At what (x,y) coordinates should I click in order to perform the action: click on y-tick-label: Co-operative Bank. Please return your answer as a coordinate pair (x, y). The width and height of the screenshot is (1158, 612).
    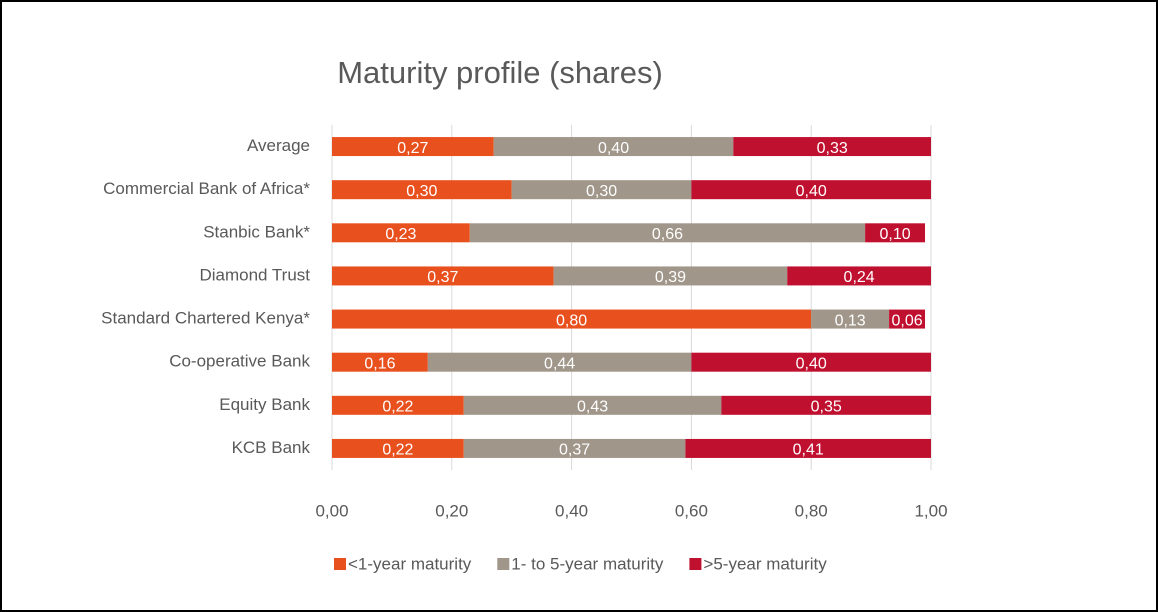
    Looking at the image, I should click on (239, 361).